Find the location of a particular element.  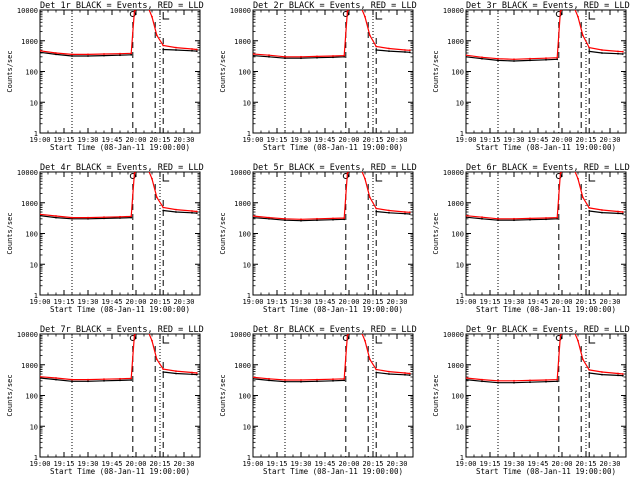

x-tick-label: 19:30 is located at coordinates (513, 464).